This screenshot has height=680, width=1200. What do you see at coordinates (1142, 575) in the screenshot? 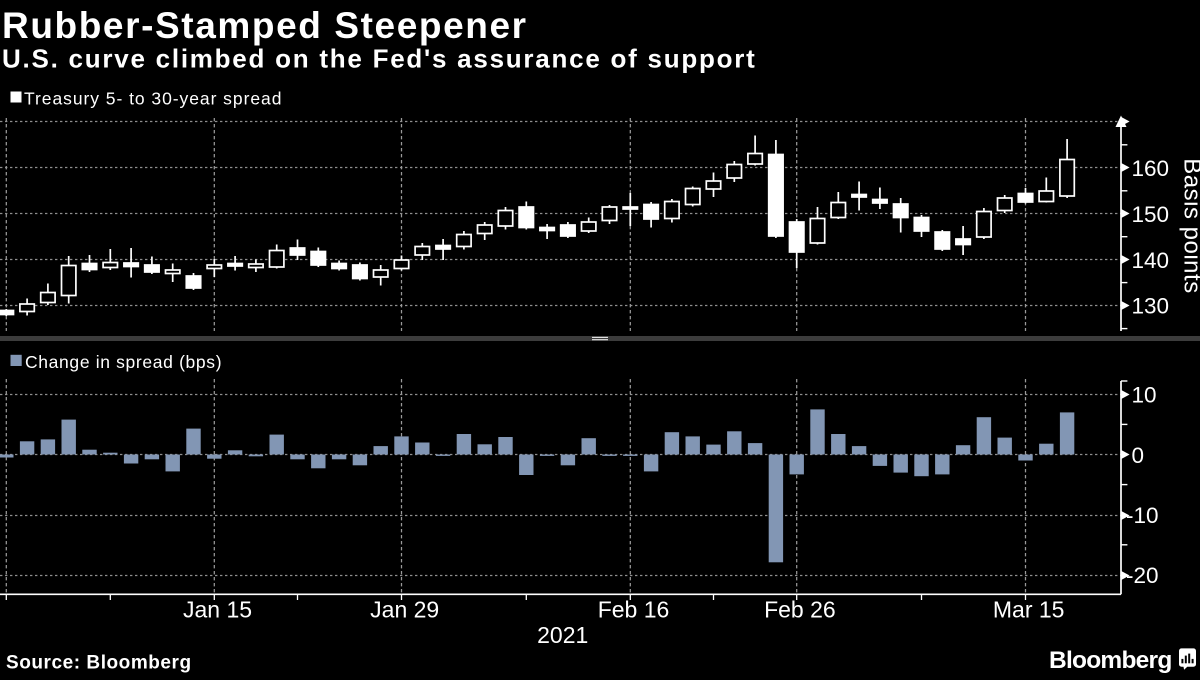
I see `svg-text: -20` at bounding box center [1142, 575].